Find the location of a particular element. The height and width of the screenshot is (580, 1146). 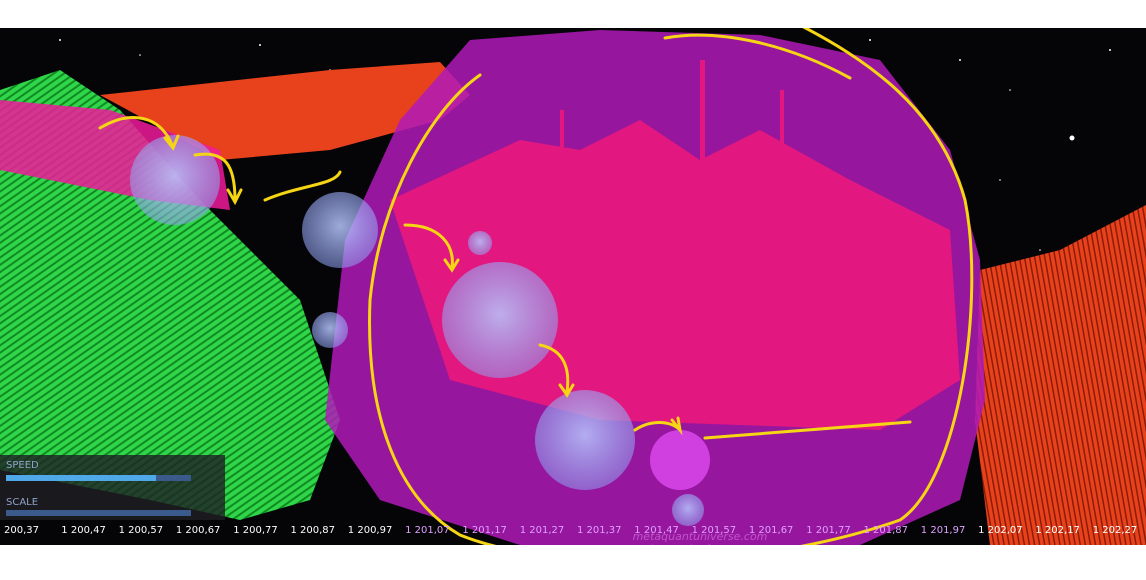

axis-label: 1 202,07 is located at coordinates (1000, 530).